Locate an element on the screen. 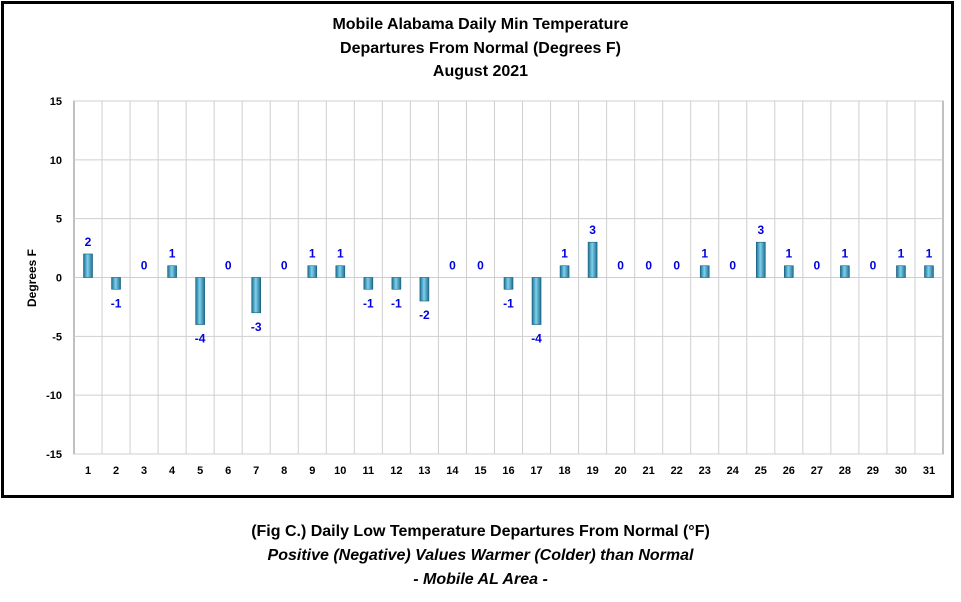  data-label-day-2: -1 is located at coordinates (116, 303).